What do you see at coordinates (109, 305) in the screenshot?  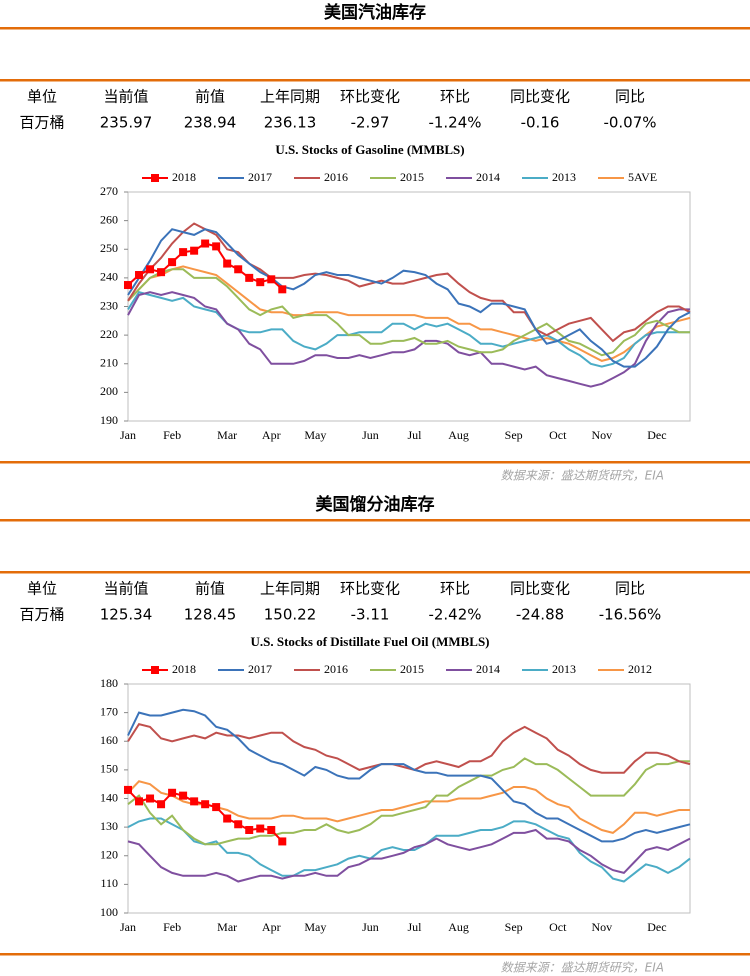 I see `y-tick-label: 230` at bounding box center [109, 305].